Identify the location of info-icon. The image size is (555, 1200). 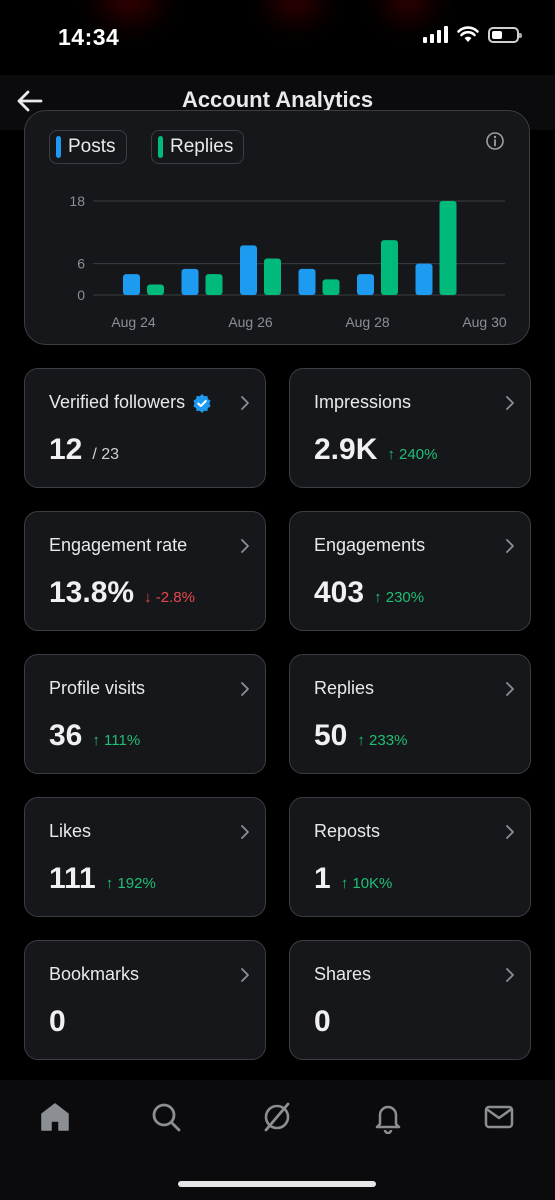
(495, 141).